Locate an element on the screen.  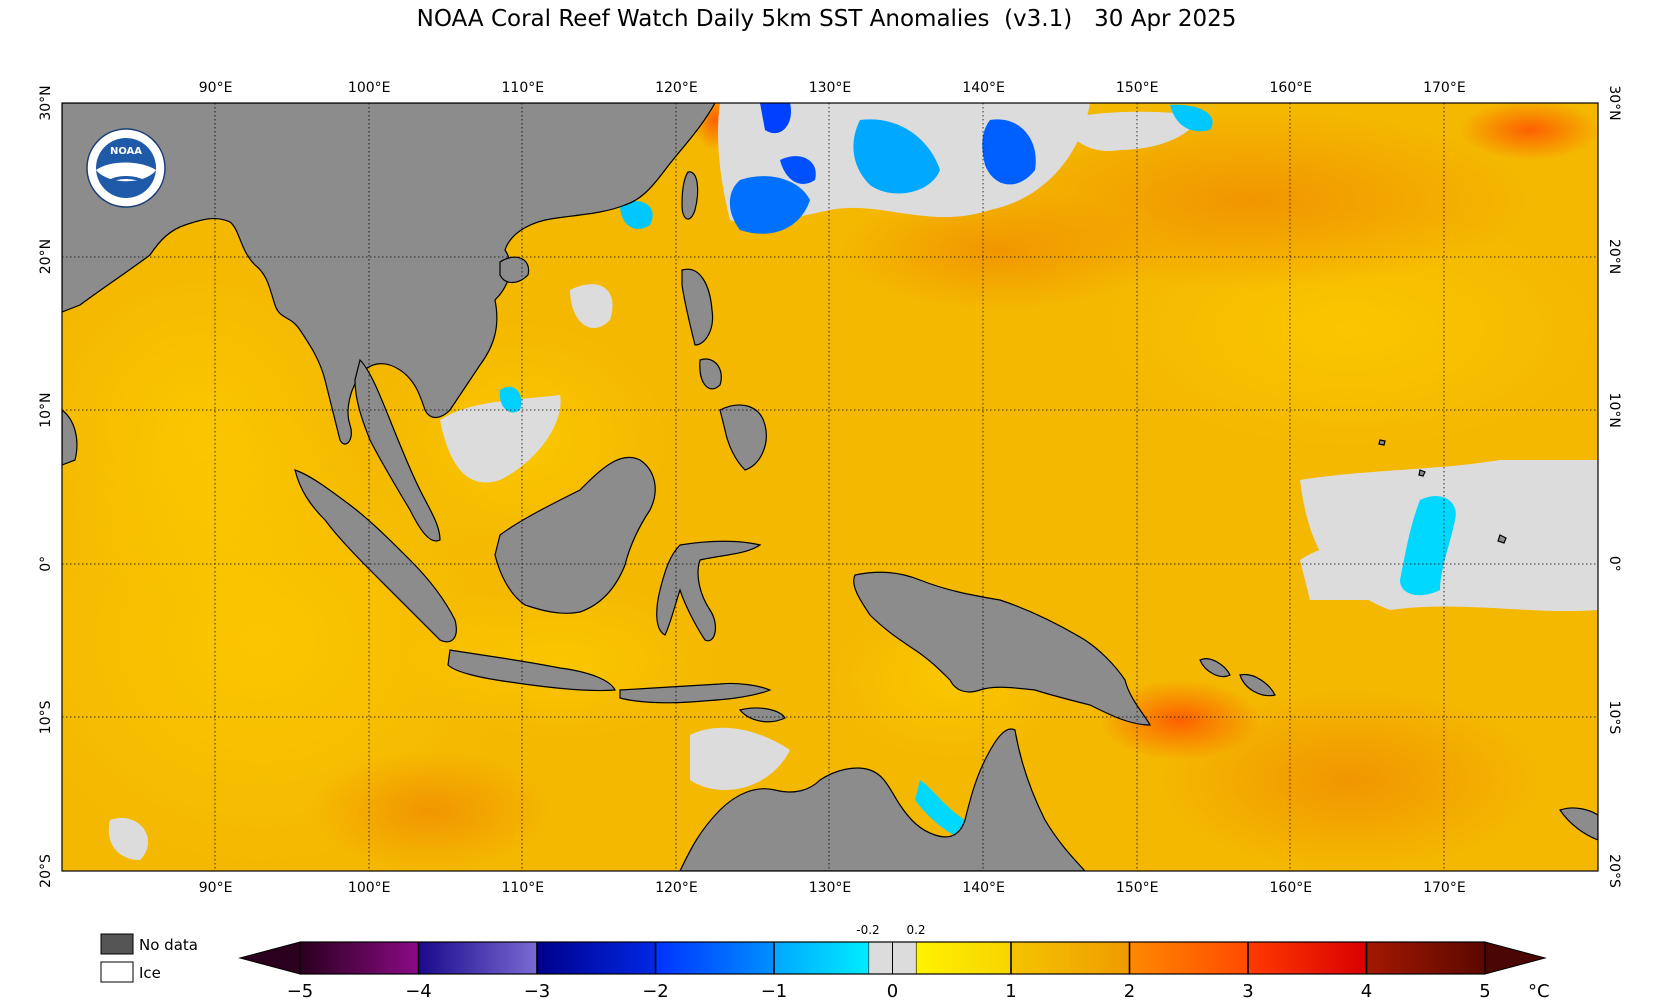
lat-label-left: 10°S is located at coordinates (46, 717).